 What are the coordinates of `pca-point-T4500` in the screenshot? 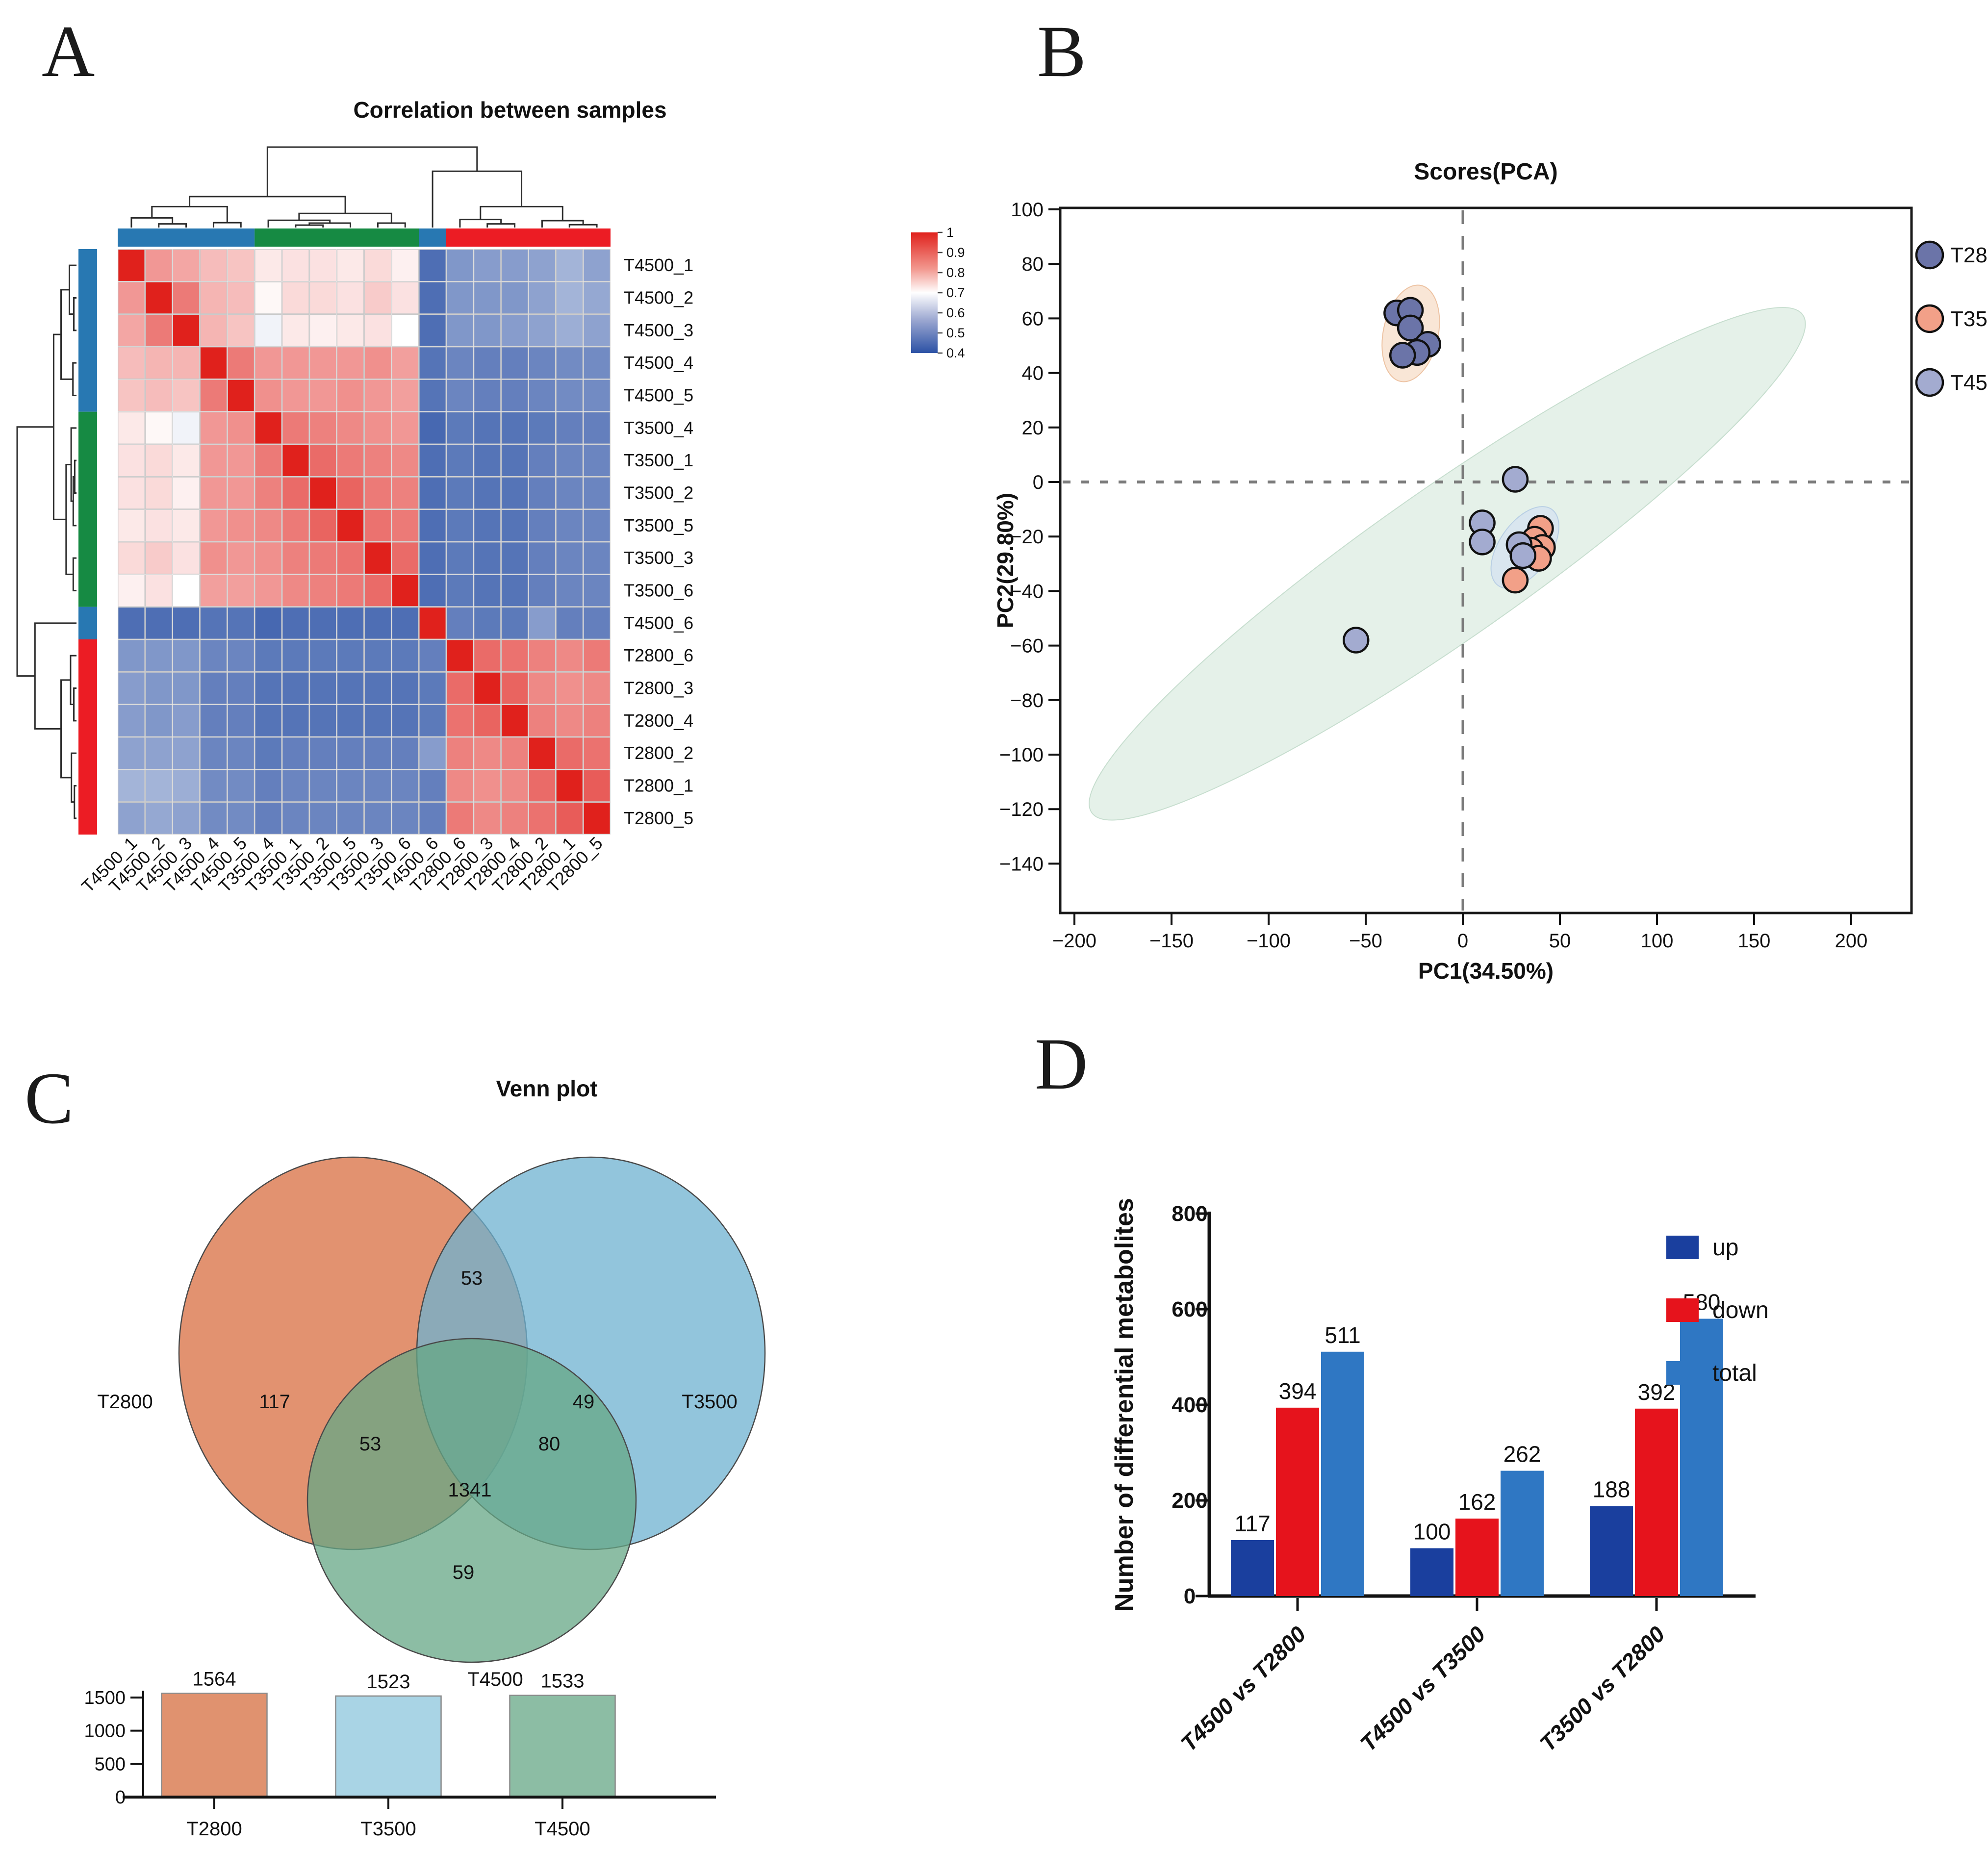 It's located at (1482, 542).